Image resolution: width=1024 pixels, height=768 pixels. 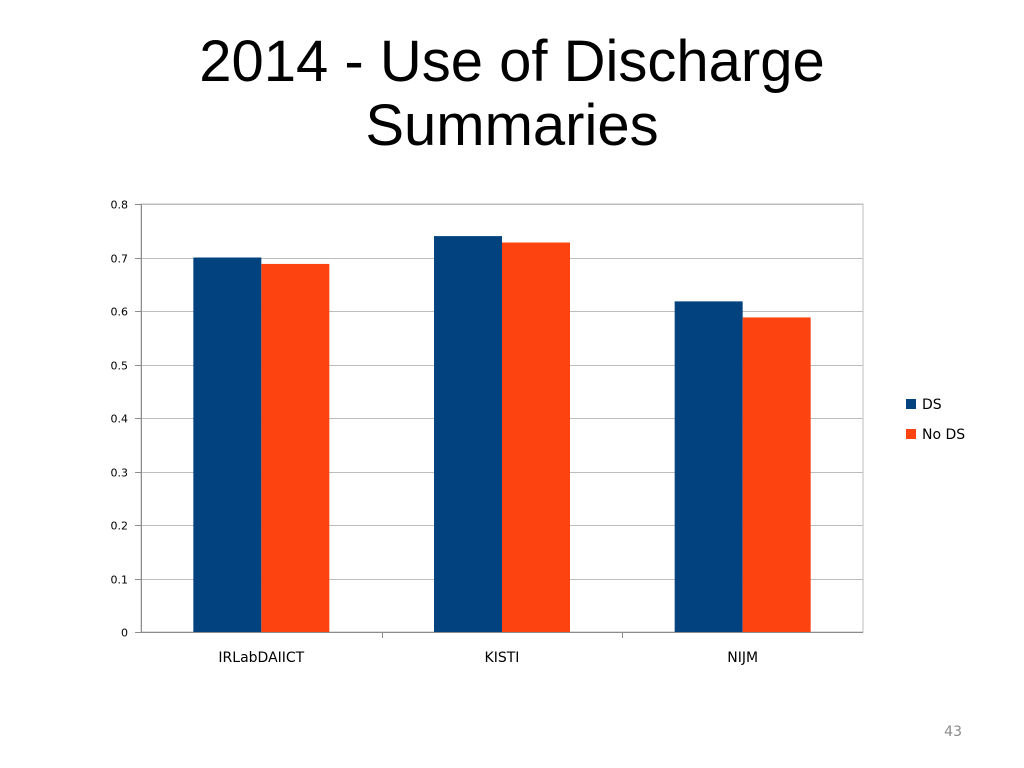 I want to click on bar-no-ds-kisti, so click(x=536, y=437).